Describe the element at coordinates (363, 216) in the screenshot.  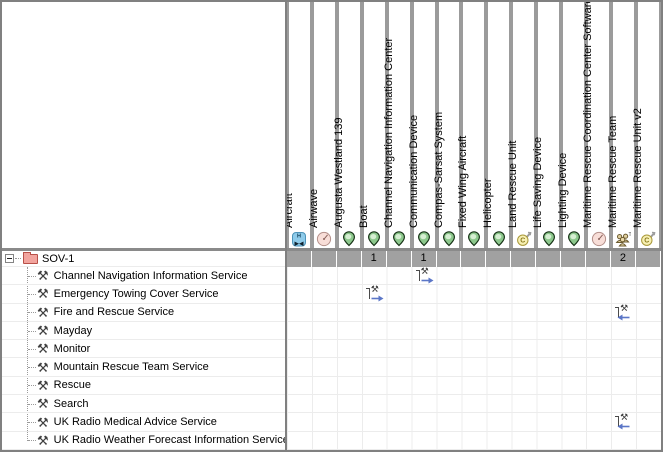
I see `column-label: Boat` at that location.